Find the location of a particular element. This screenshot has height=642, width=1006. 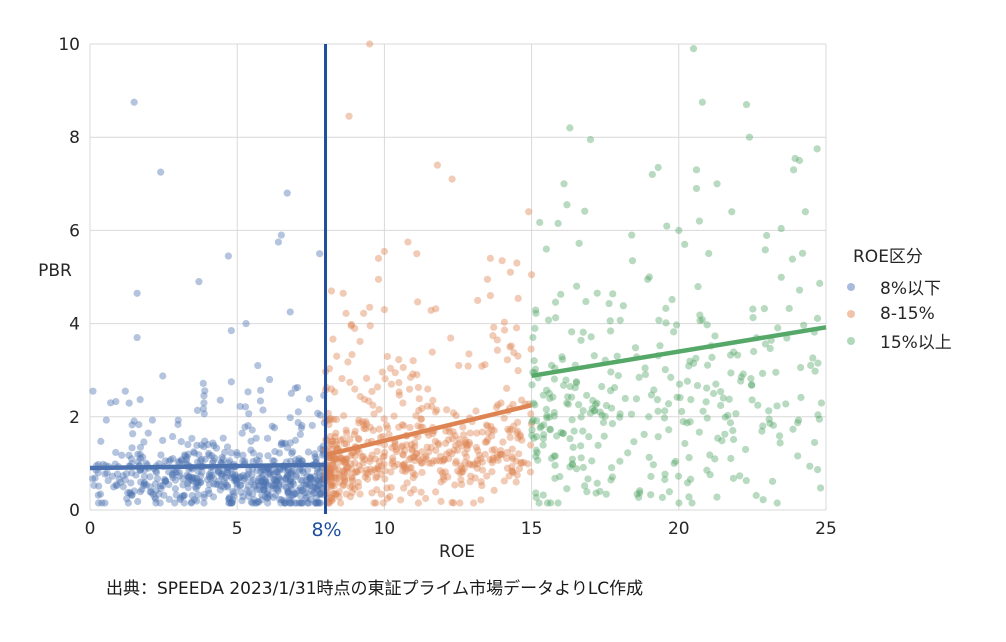

legend-item-low: 8%以下 is located at coordinates (899, 286).